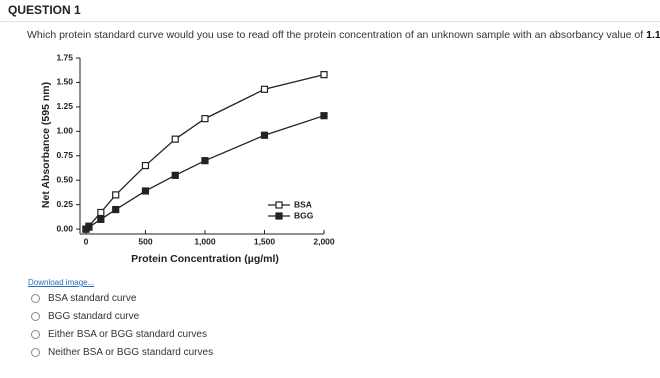 The height and width of the screenshot is (378, 660). What do you see at coordinates (44, 10) in the screenshot?
I see `question-title: QUESTION 1` at bounding box center [44, 10].